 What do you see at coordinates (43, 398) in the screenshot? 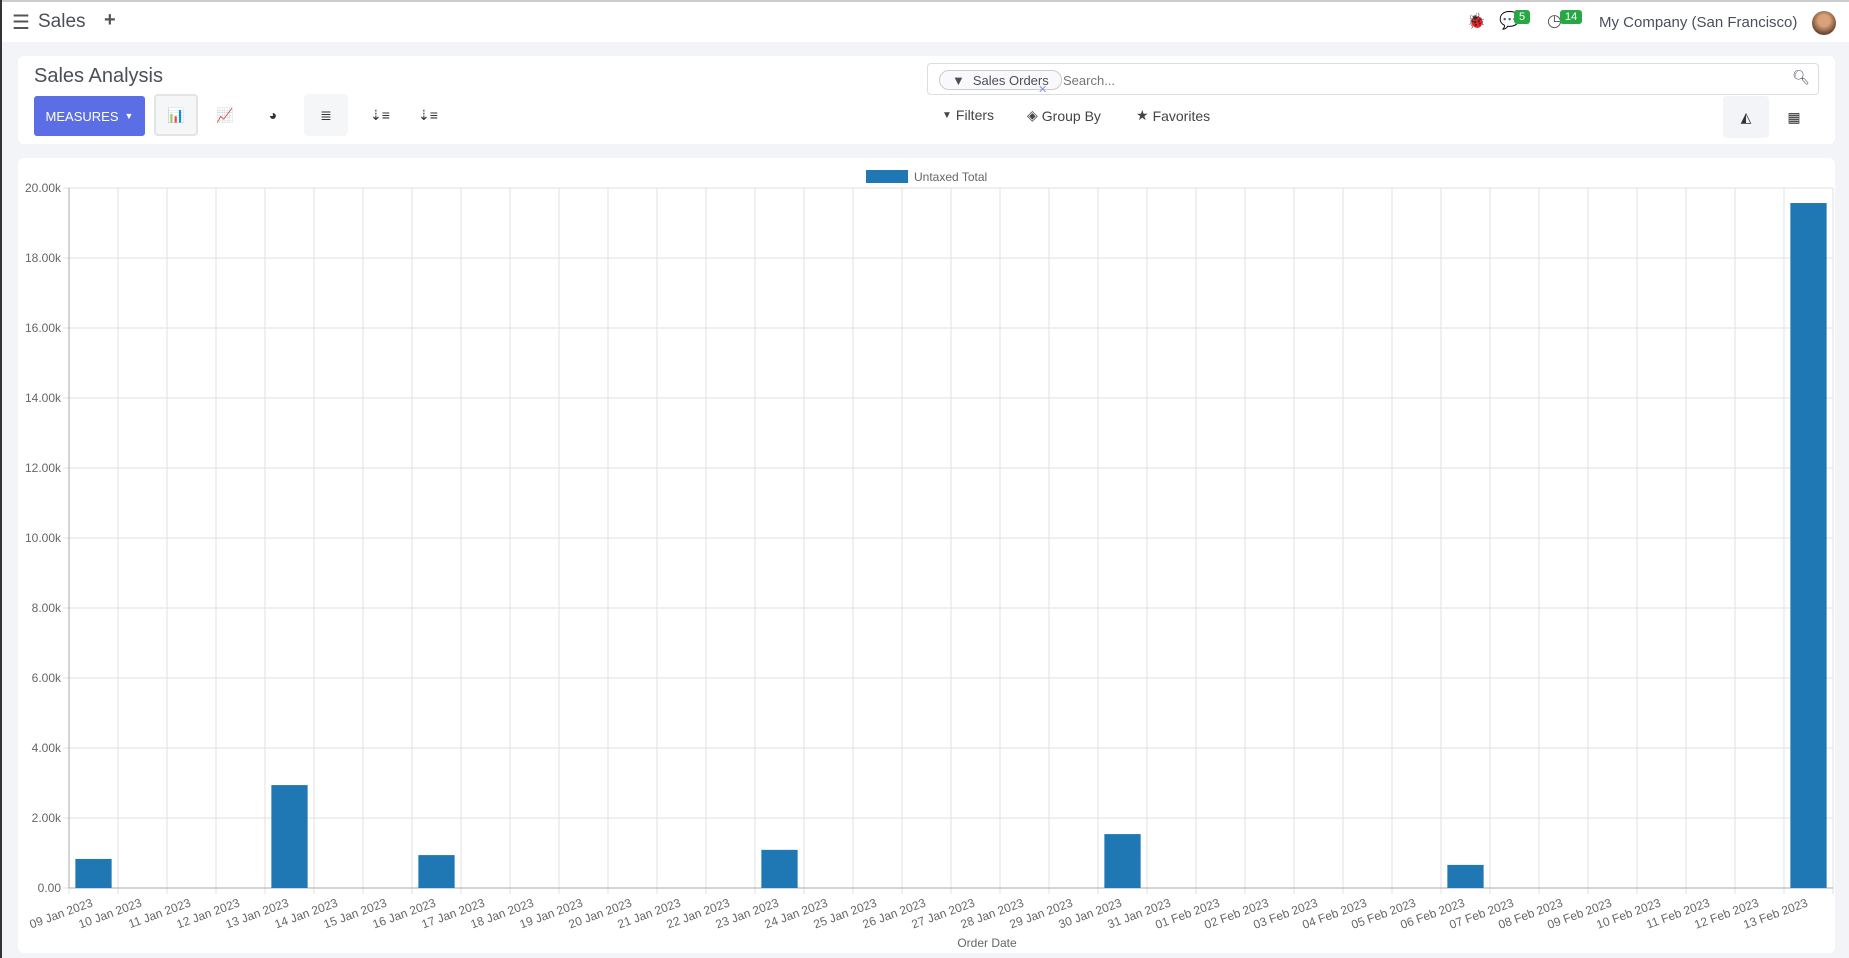
I see `y-tick-label: 14.00k` at bounding box center [43, 398].